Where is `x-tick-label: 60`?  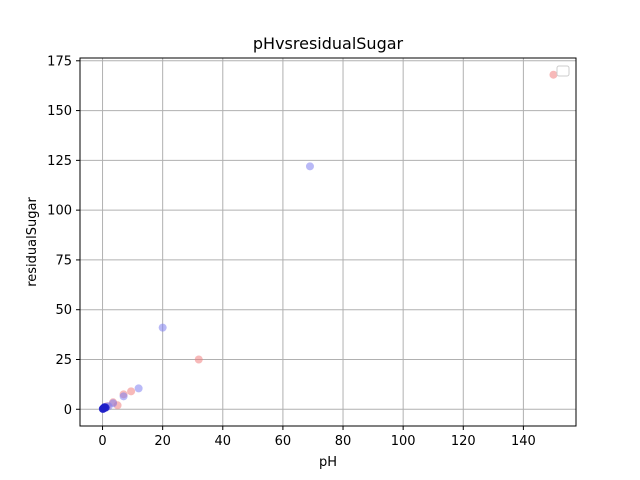
x-tick-label: 60 is located at coordinates (283, 441).